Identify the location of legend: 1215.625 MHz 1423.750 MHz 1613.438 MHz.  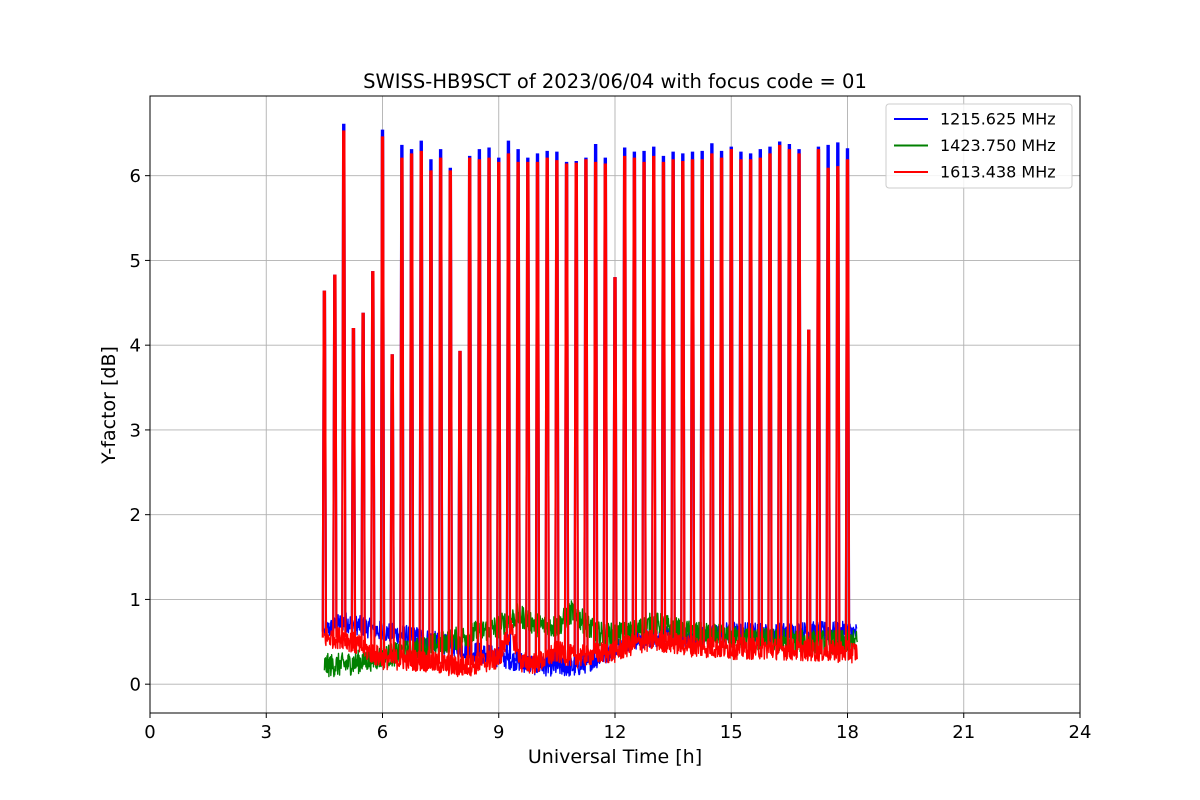
(979, 146).